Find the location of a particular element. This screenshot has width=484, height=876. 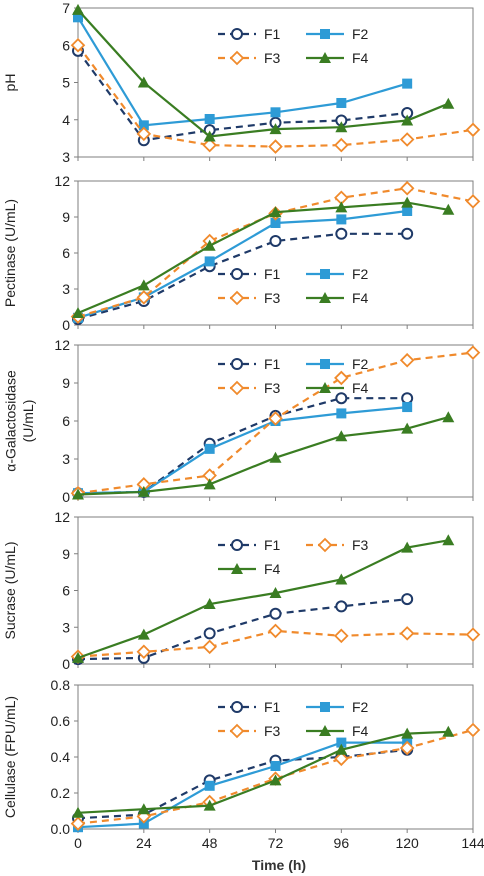

x-axis-label: Time (h) is located at coordinates (279, 865).